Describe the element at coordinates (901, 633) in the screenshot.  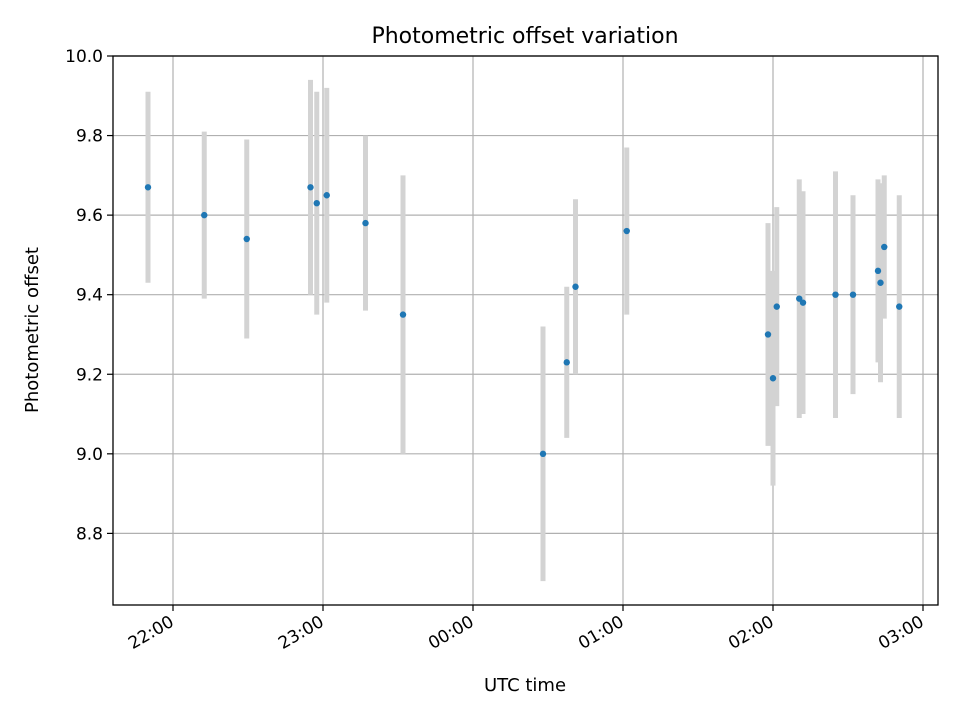
I see `x-tick-label: 03:00` at that location.